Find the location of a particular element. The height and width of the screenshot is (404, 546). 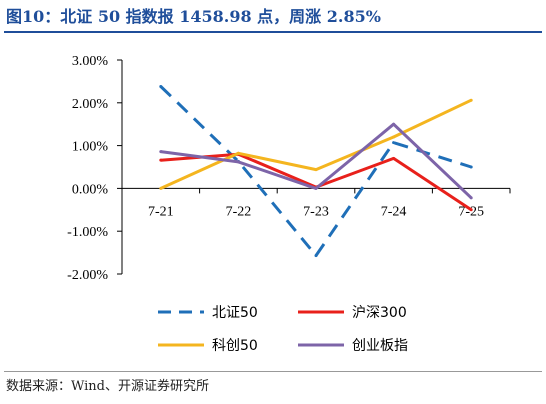

y-tick-label: 3.00% is located at coordinates (90, 61).